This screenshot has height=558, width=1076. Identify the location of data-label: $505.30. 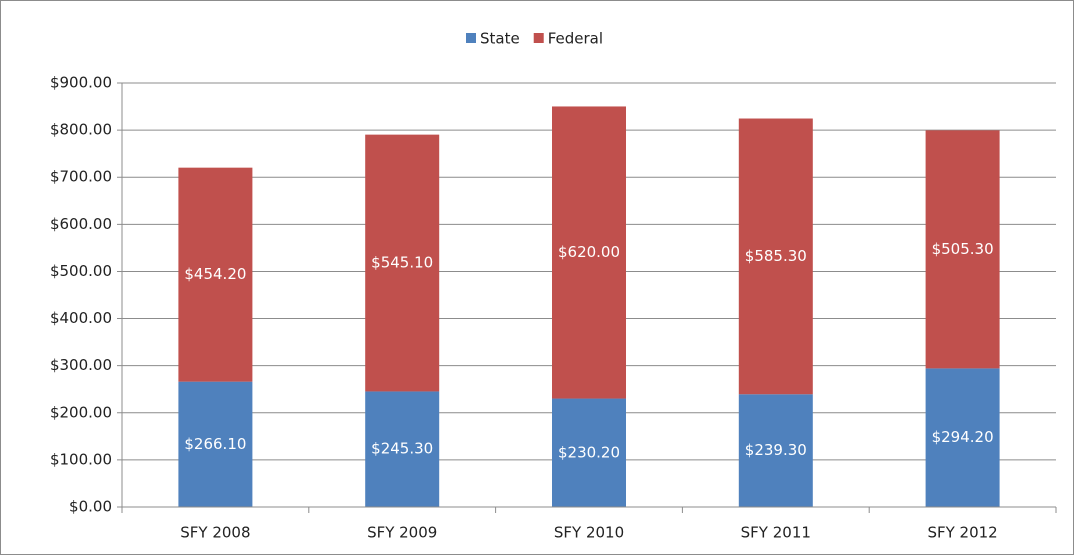
(963, 249).